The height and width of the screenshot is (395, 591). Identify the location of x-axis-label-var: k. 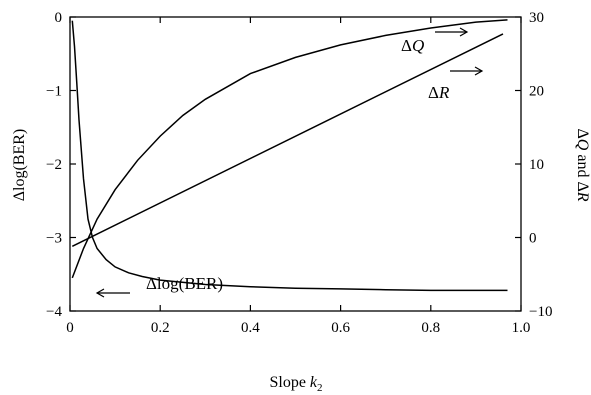
(314, 382).